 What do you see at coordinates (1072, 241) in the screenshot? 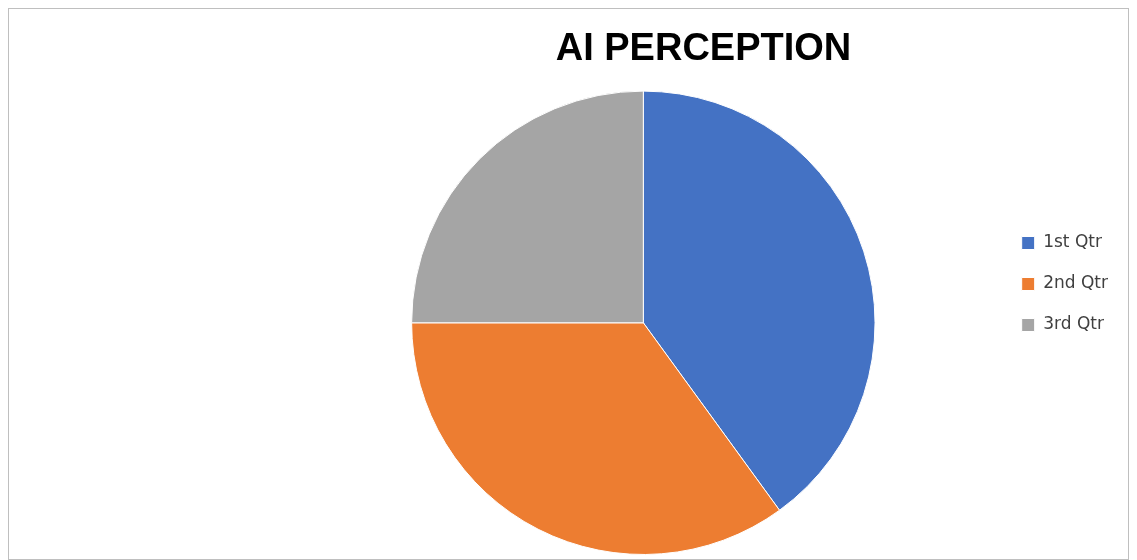
I see `legend-label: 1st Qtr` at bounding box center [1072, 241].